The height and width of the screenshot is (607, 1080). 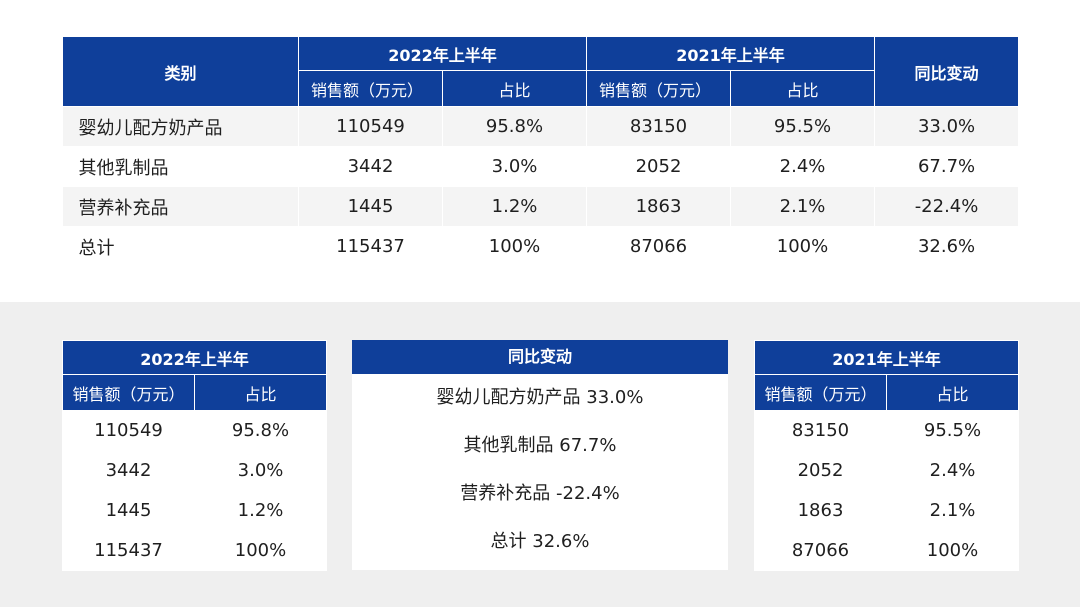 I want to click on cell-share: 1.2%, so click(x=260, y=510).